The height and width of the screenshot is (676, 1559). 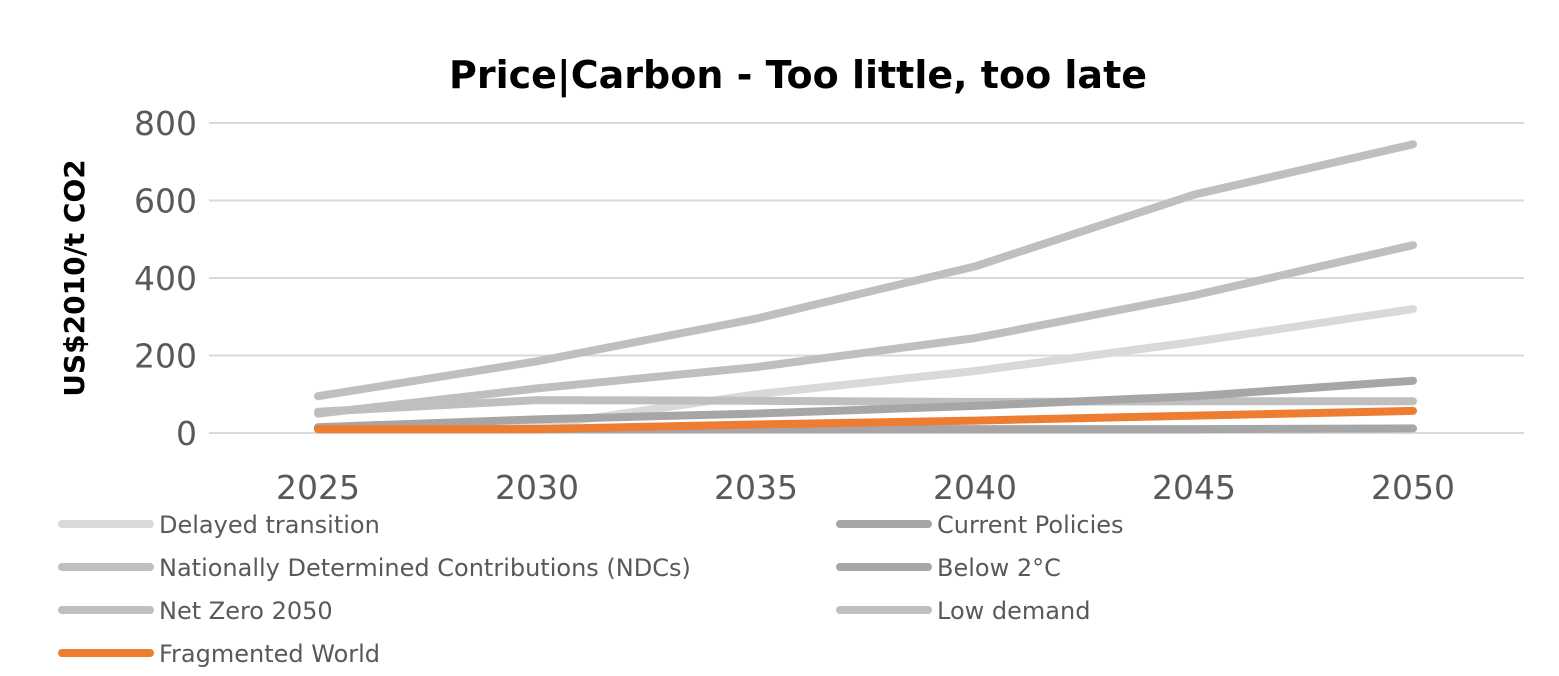 I want to click on y-tick-label: 800, so click(x=165, y=123).